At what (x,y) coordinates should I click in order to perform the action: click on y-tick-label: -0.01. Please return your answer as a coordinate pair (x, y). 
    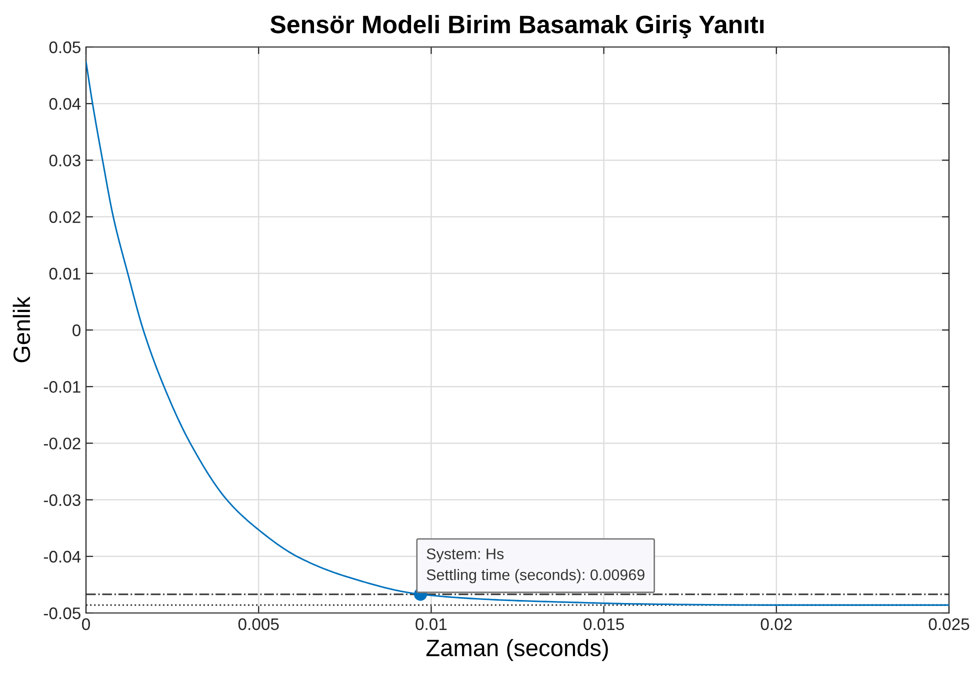
    Looking at the image, I should click on (62, 387).